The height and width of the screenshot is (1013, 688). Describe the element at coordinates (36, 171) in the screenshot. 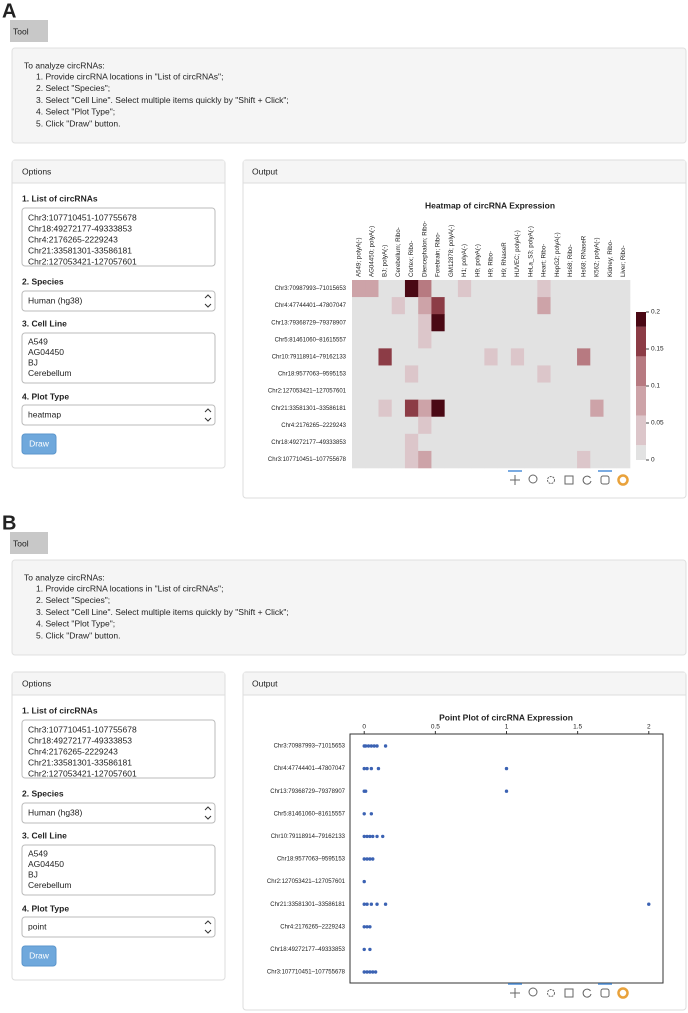

I see `options-header: Options` at that location.